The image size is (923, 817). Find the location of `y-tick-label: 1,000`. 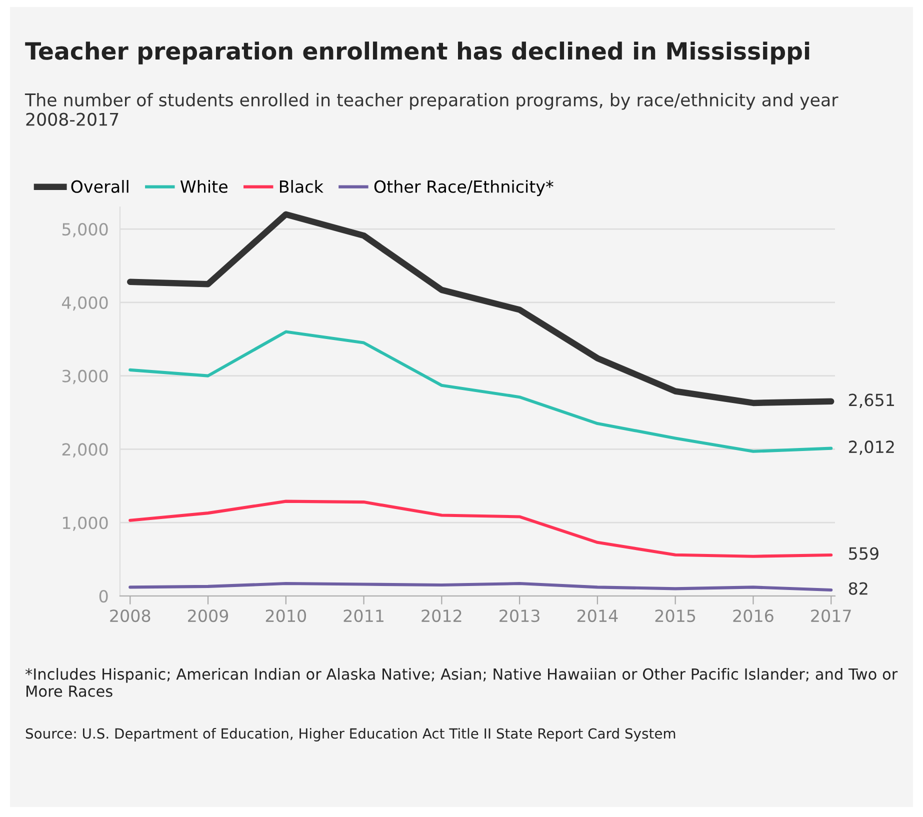

y-tick-label: 1,000 is located at coordinates (85, 523).